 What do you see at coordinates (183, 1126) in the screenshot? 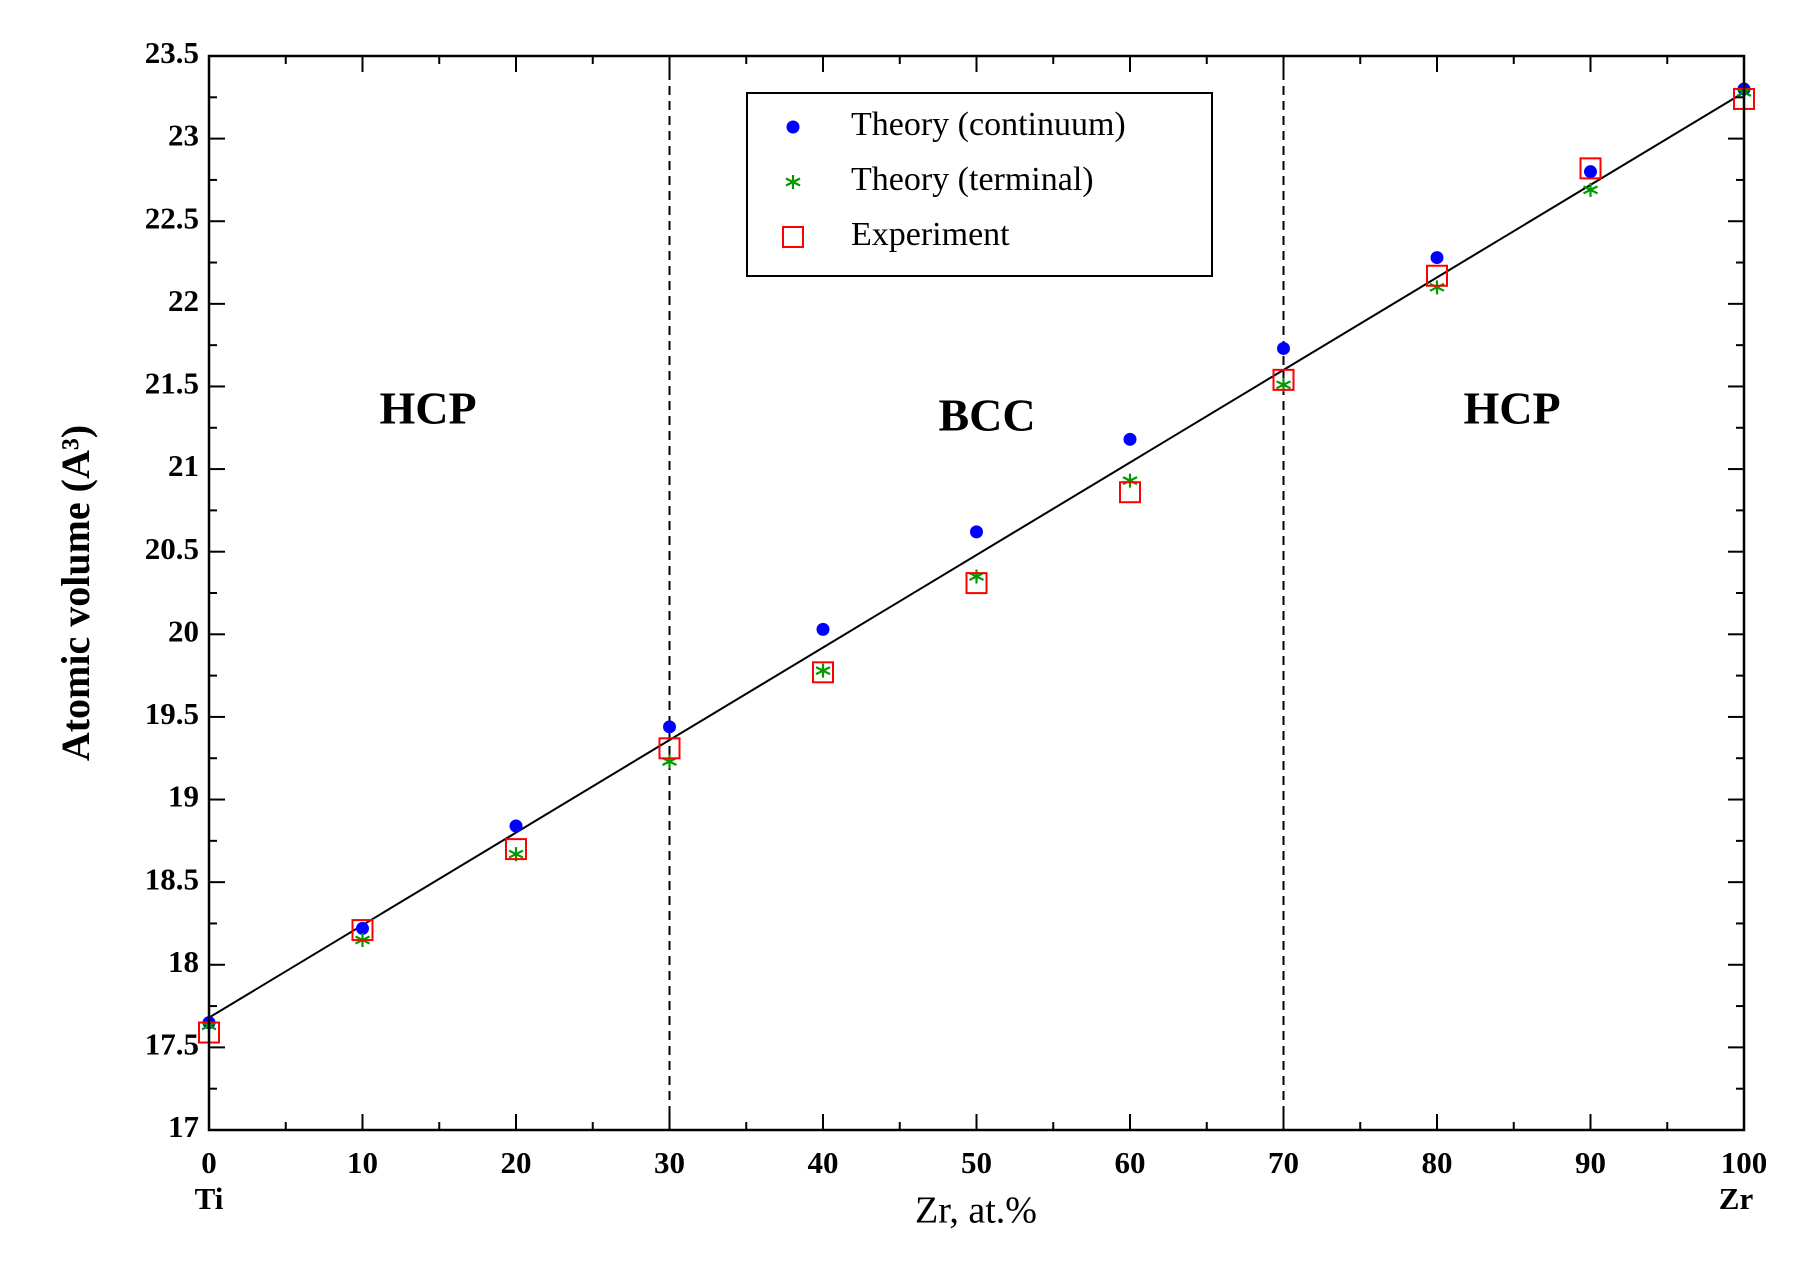
I see `y-tick-label: 17` at bounding box center [183, 1126].